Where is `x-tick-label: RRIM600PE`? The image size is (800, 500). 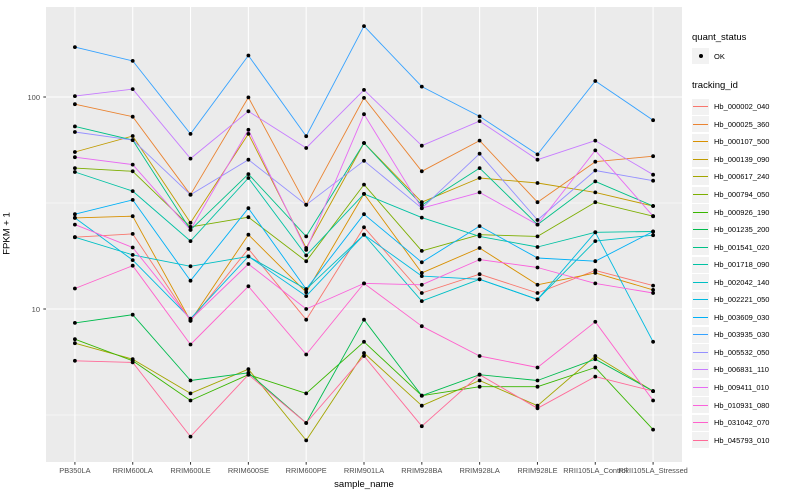 x-tick-label: RRIM600PE is located at coordinates (306, 470).